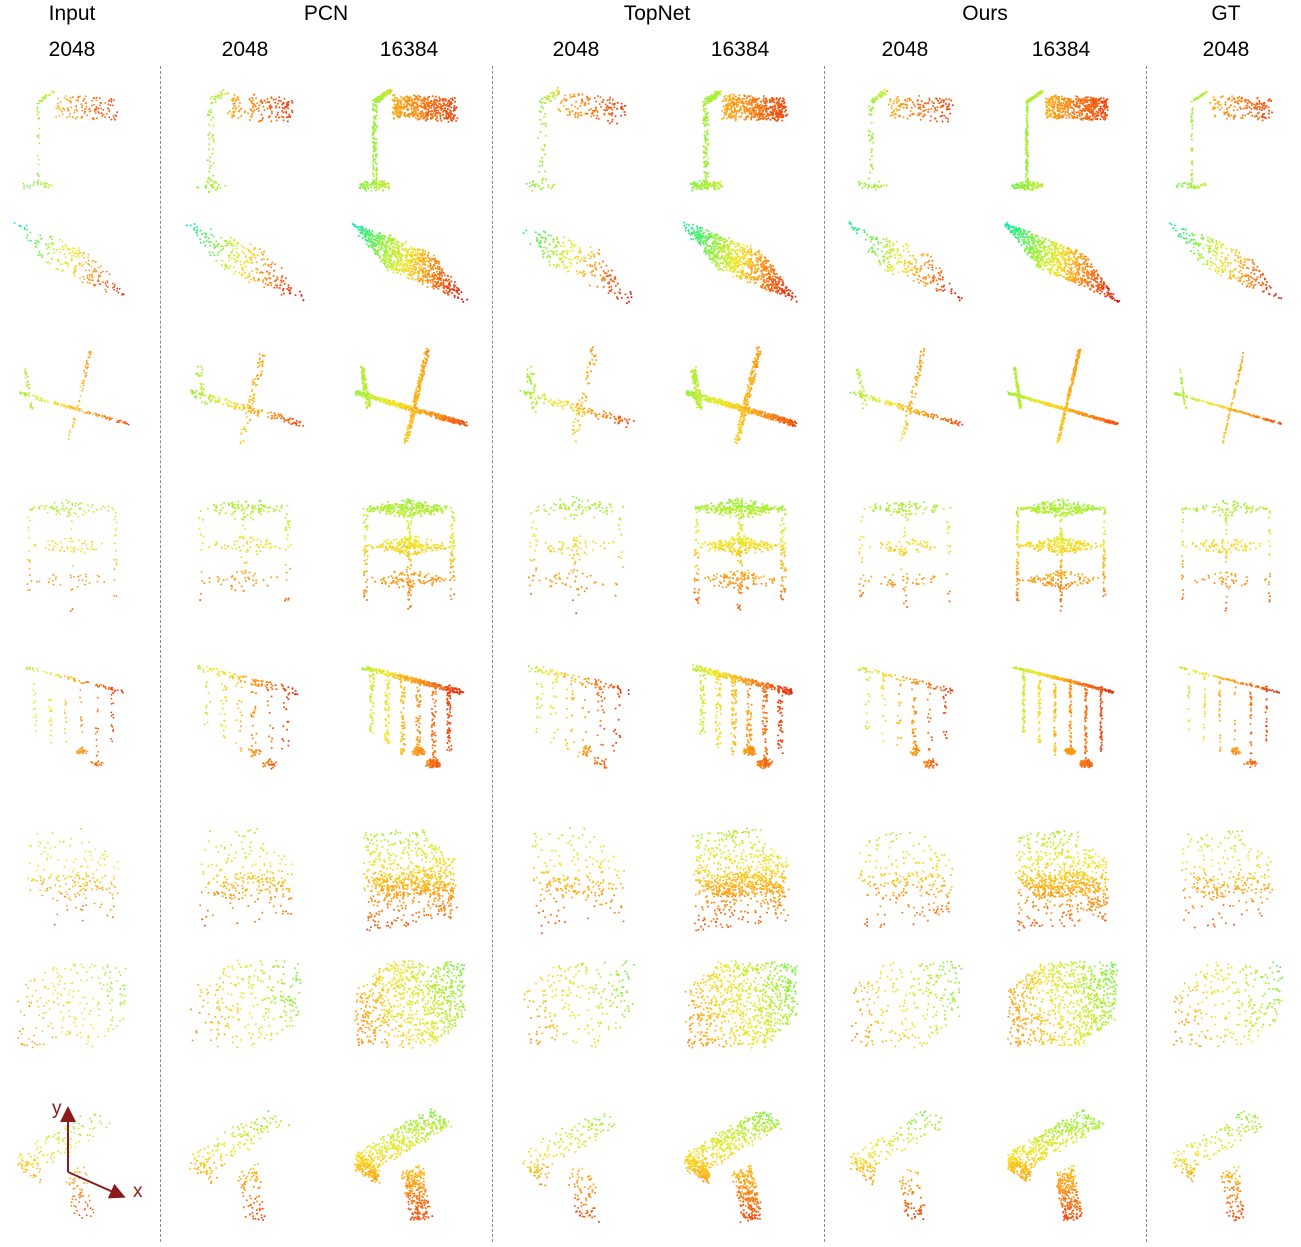 This screenshot has height=1247, width=1301. Describe the element at coordinates (576, 1162) in the screenshot. I see `point-cloud-table-topnet-2048` at that location.